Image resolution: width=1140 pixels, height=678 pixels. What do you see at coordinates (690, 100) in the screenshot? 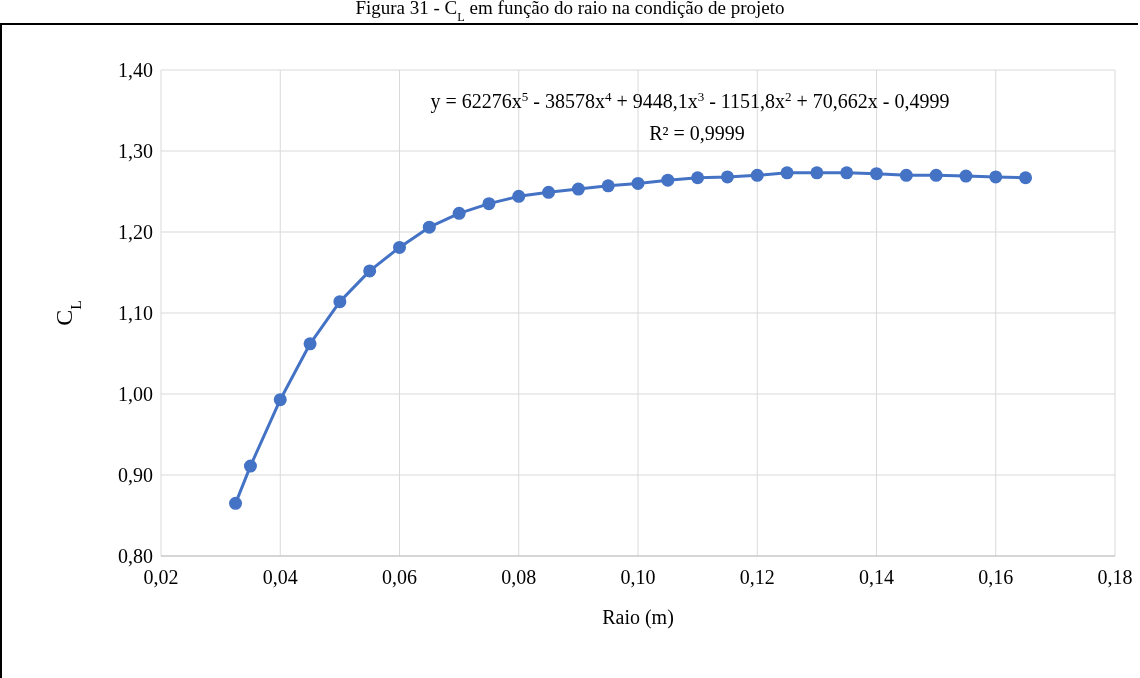
I see `text: y = 62276x$^{5}$ - 38578x$^{4}$ + 9448,1x$^{3}$ - 1151,8x$^{2}$ + 70,662x - 0,4999` at bounding box center [690, 100].